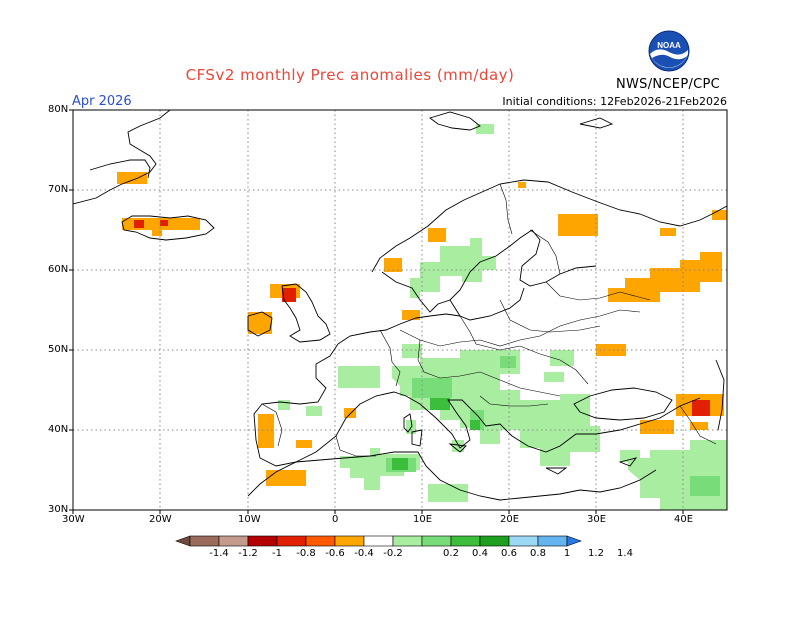 The height and width of the screenshot is (618, 800). What do you see at coordinates (423, 519) in the screenshot?
I see `lon-label: 10E` at bounding box center [423, 519].